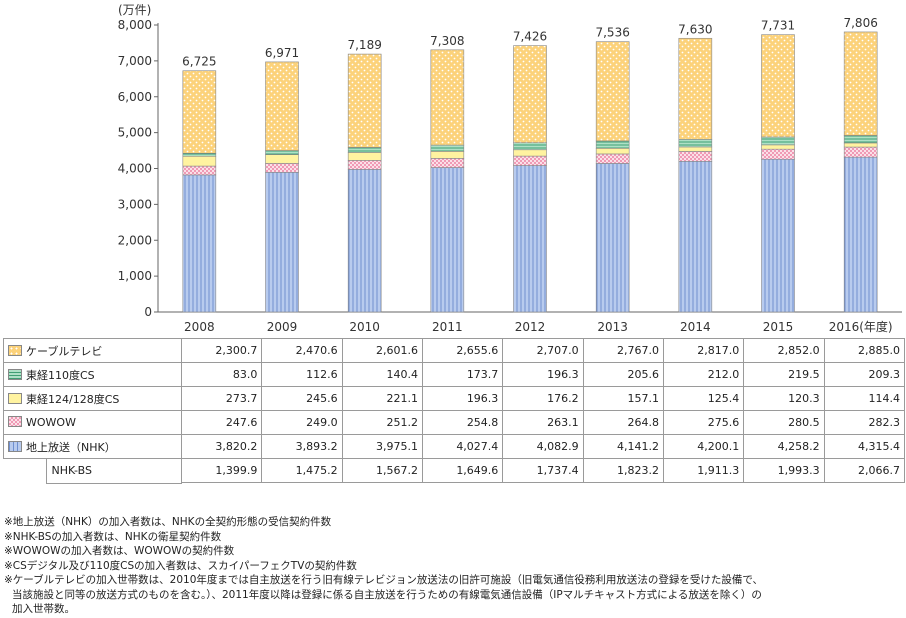 The width and height of the screenshot is (906, 618). Describe the element at coordinates (302, 374) in the screenshot. I see `data-label: 112.6` at that location.